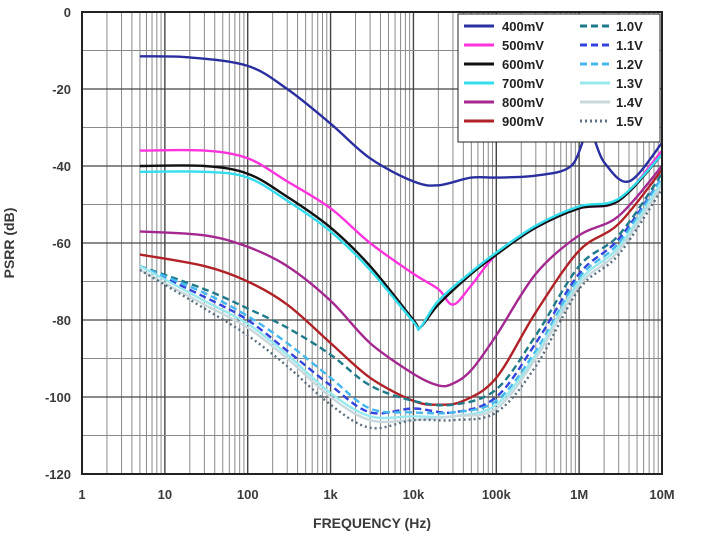  Describe the element at coordinates (248, 494) in the screenshot. I see `x-tick-label: 100` at that location.